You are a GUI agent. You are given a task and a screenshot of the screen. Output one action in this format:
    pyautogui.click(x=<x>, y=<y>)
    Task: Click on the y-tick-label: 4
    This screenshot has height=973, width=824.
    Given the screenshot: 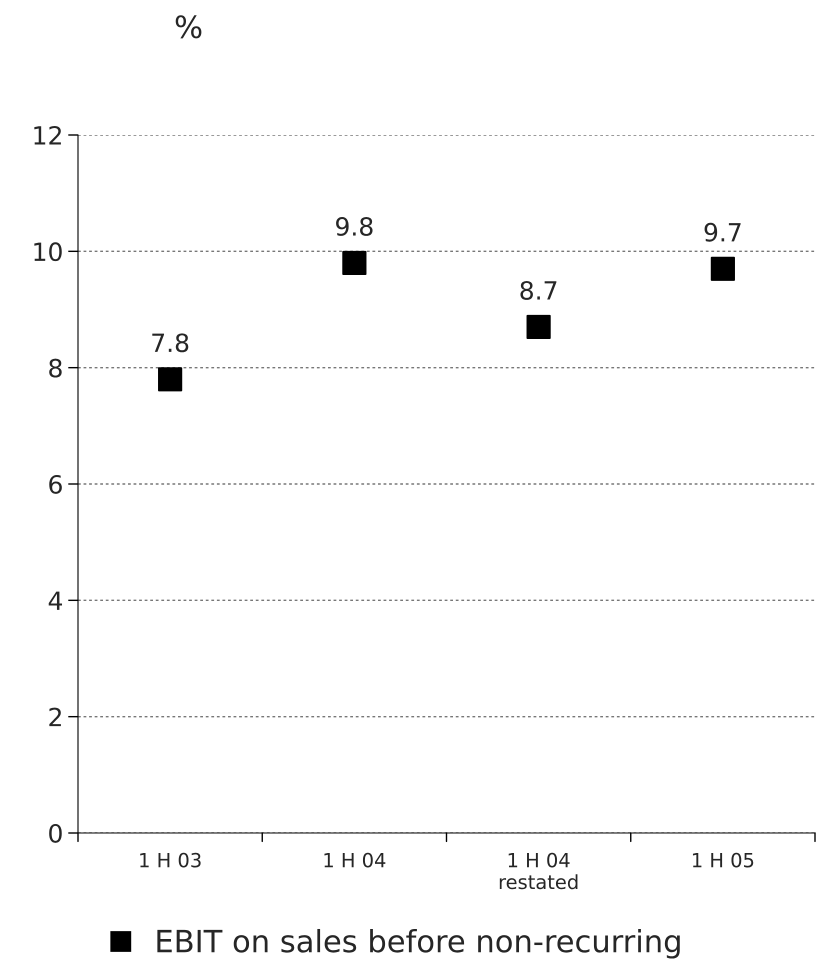 What is the action you would take?
    pyautogui.click(x=55, y=601)
    